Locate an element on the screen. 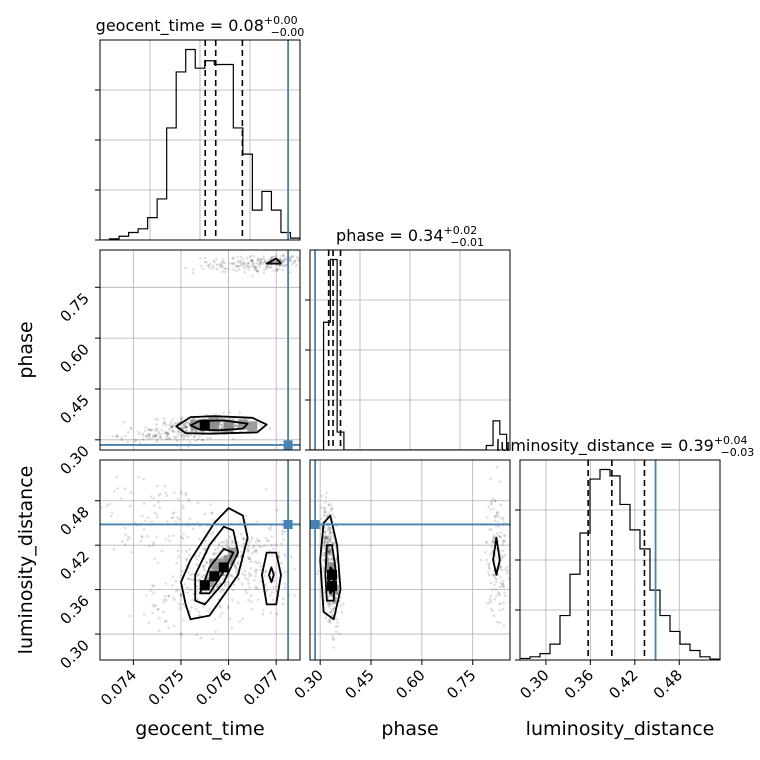 This screenshot has width=760, height=760. scatter-geocent_time-vs-phase: 0.30 0.45 0.60 0.75 phase is located at coordinates (159, 363).